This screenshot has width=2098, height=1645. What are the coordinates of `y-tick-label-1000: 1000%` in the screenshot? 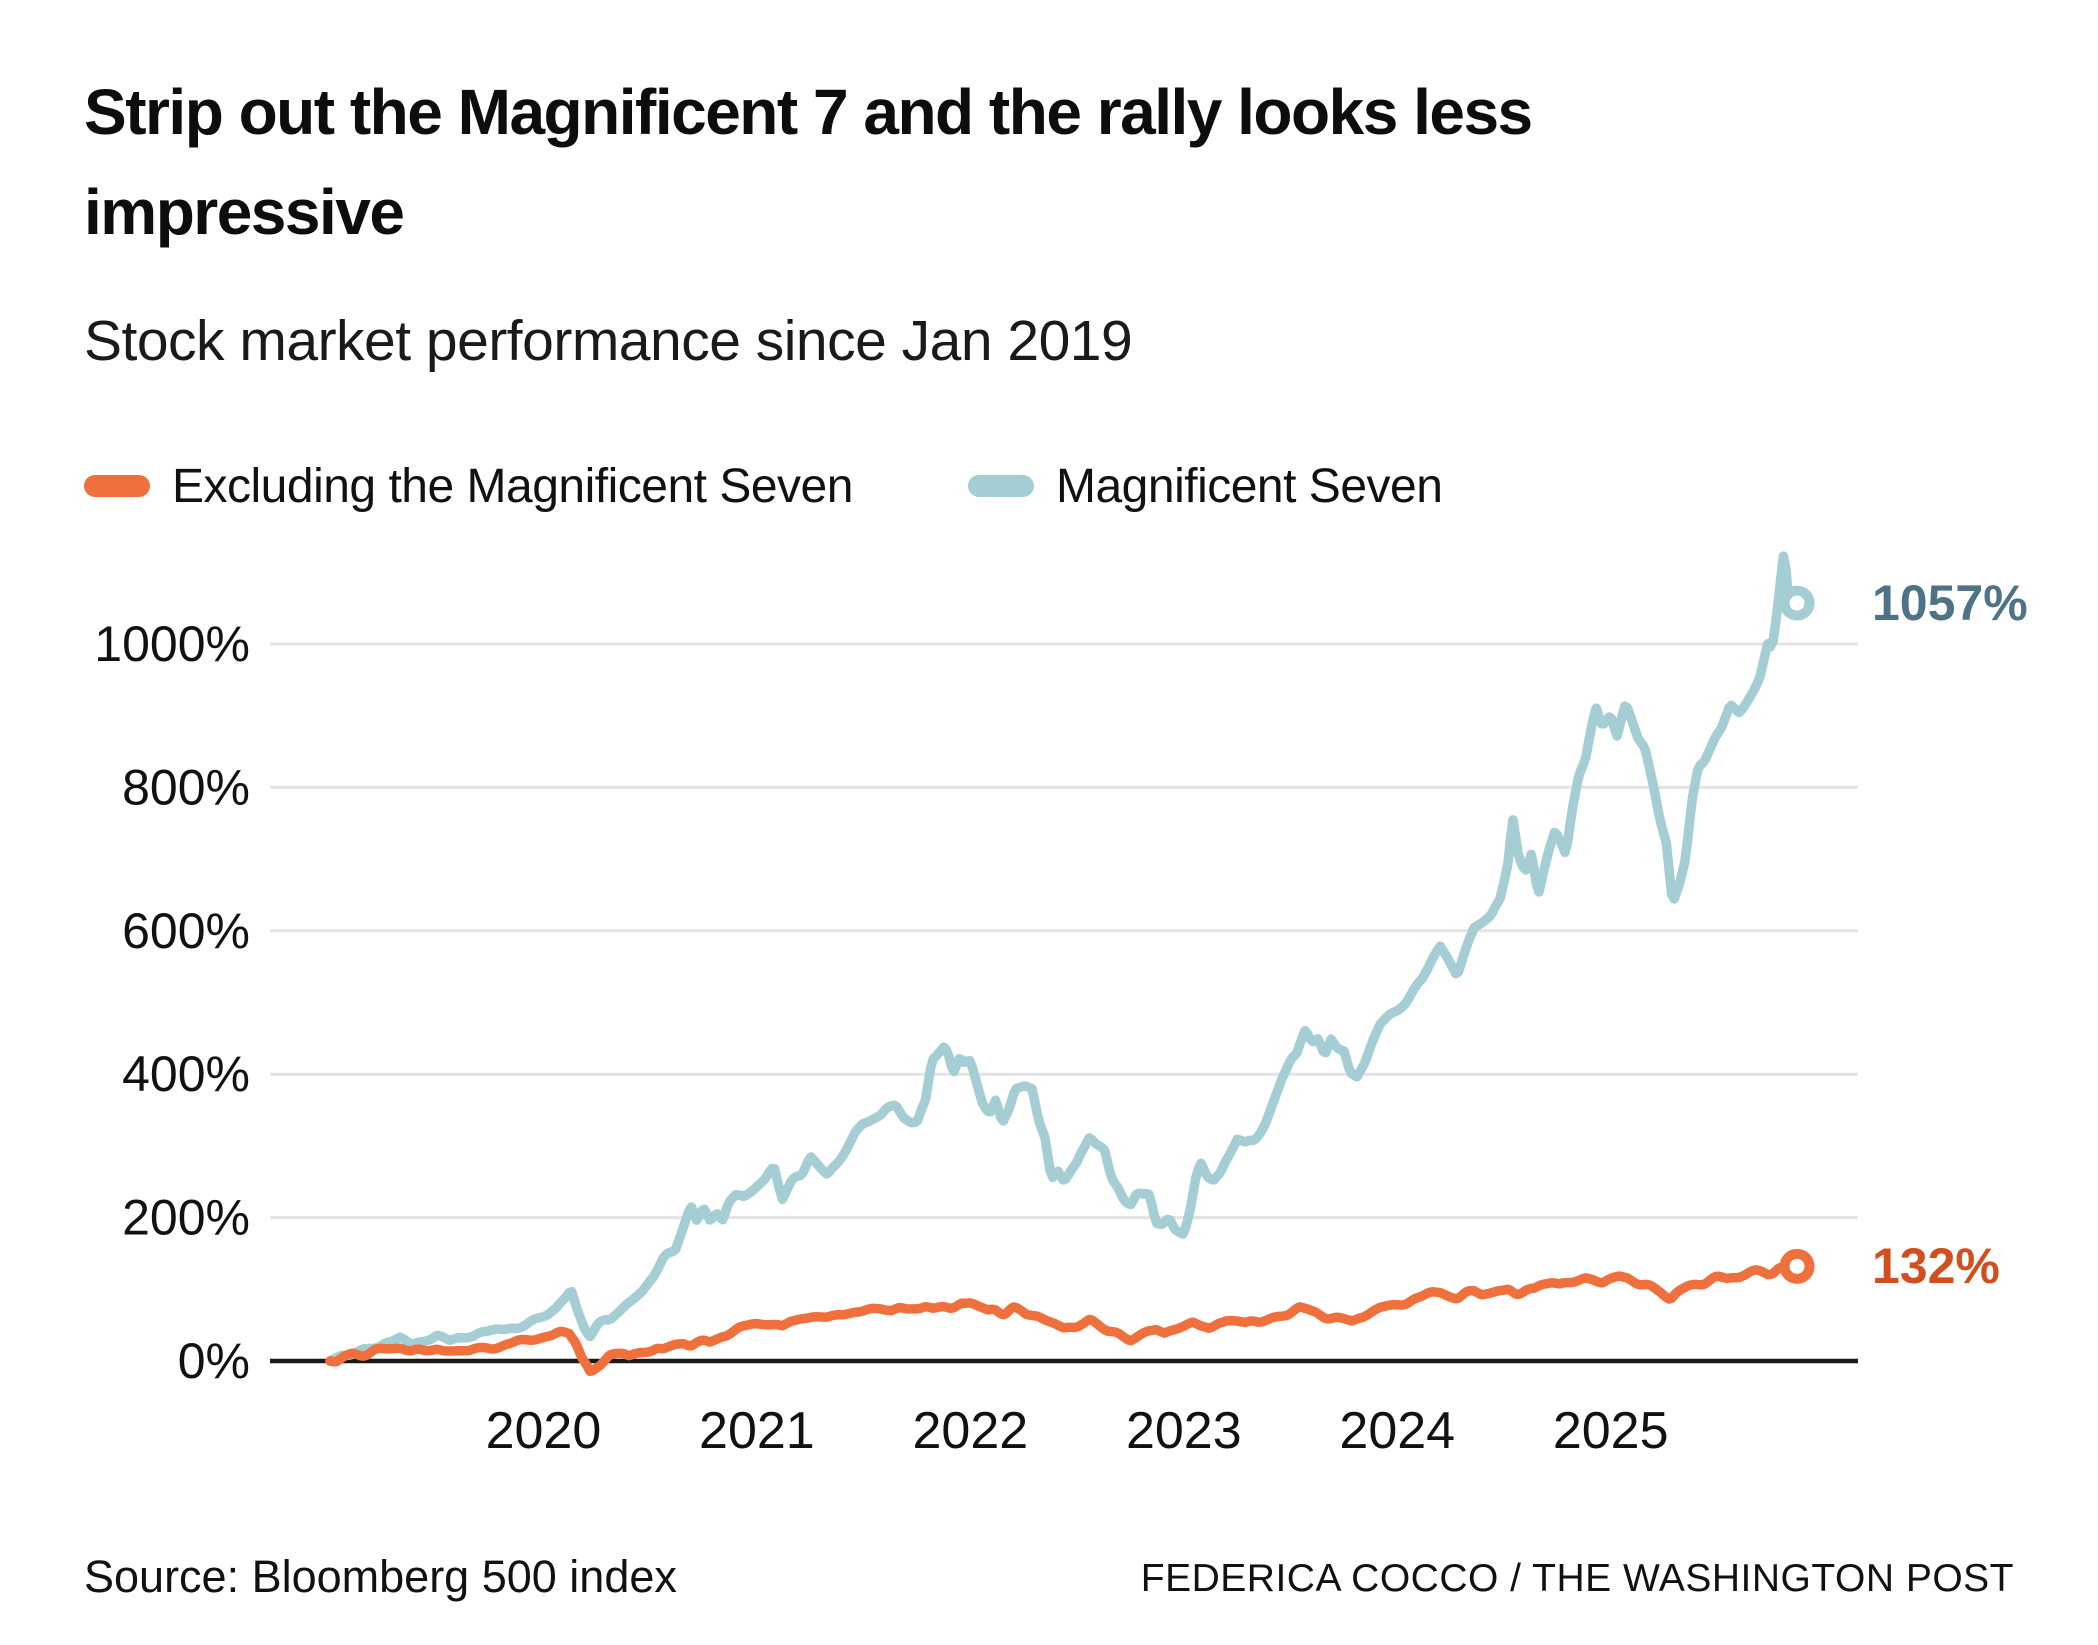 It's located at (172, 644).